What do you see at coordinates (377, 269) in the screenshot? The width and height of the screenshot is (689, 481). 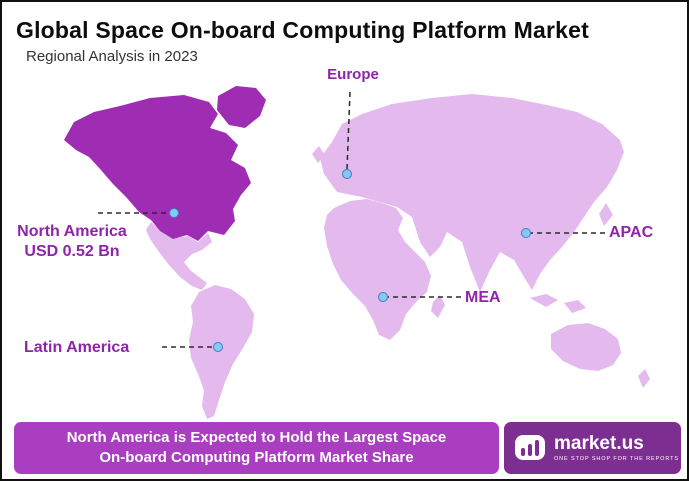 I see `landmass-africa` at bounding box center [377, 269].